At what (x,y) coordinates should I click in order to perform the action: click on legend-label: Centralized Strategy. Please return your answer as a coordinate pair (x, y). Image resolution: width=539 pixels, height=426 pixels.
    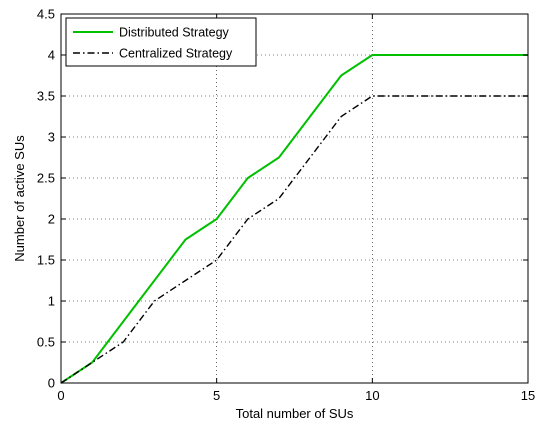
    Looking at the image, I should click on (176, 54).